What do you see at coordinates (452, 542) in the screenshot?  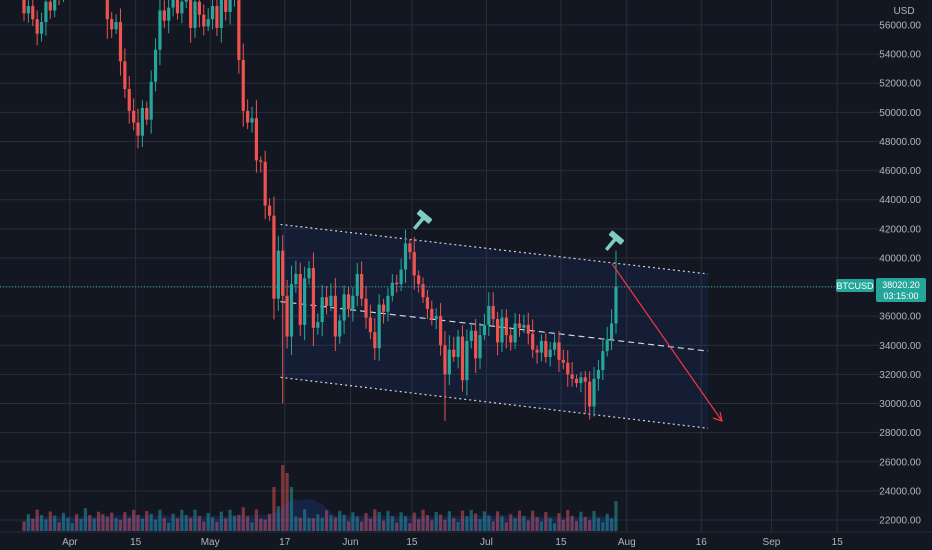 I see `time-axis: Apr 15 May 17 Jun 15 Jul 15 Aug 16 Sep 15` at bounding box center [452, 542].